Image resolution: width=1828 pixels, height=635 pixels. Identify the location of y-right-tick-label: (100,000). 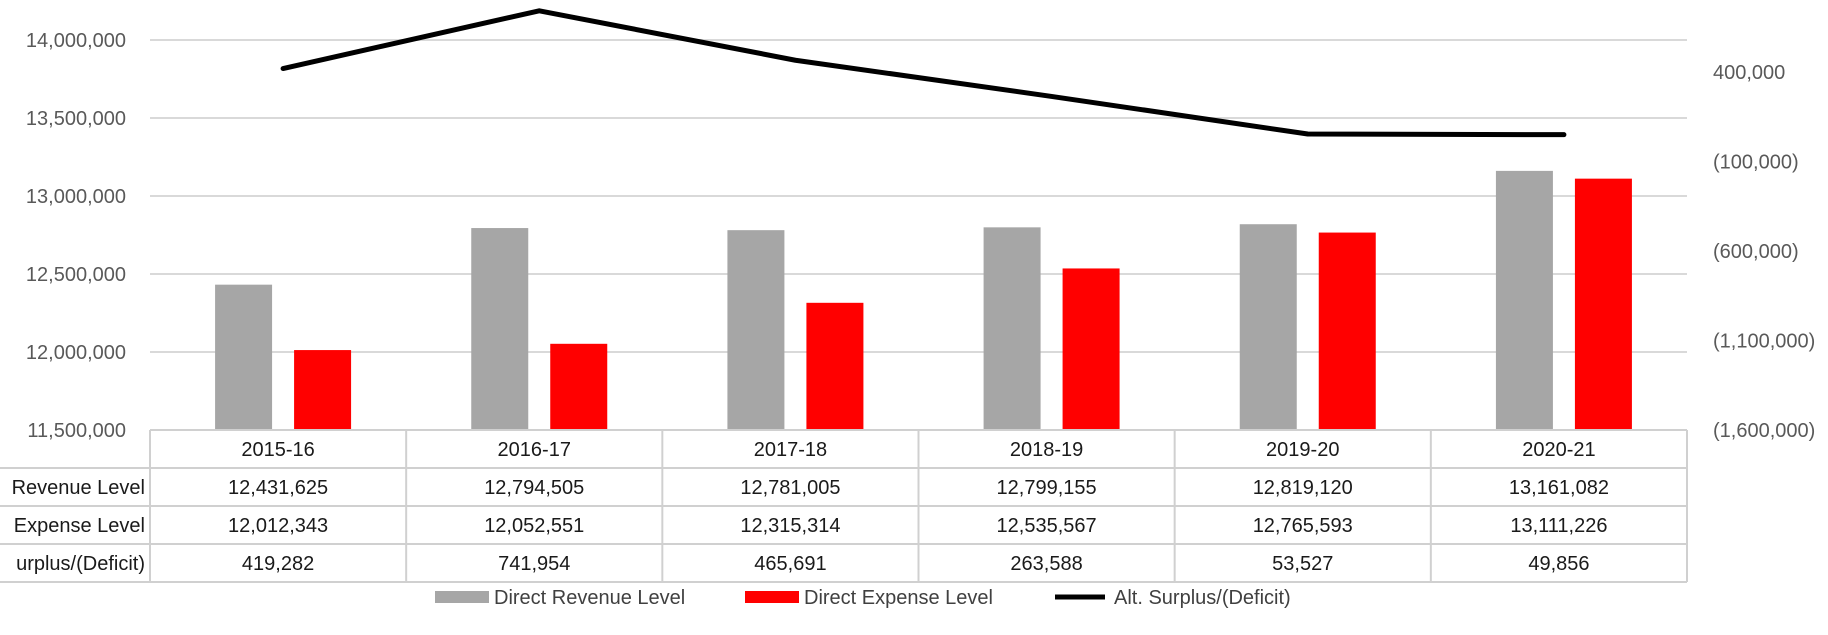
(1756, 163).